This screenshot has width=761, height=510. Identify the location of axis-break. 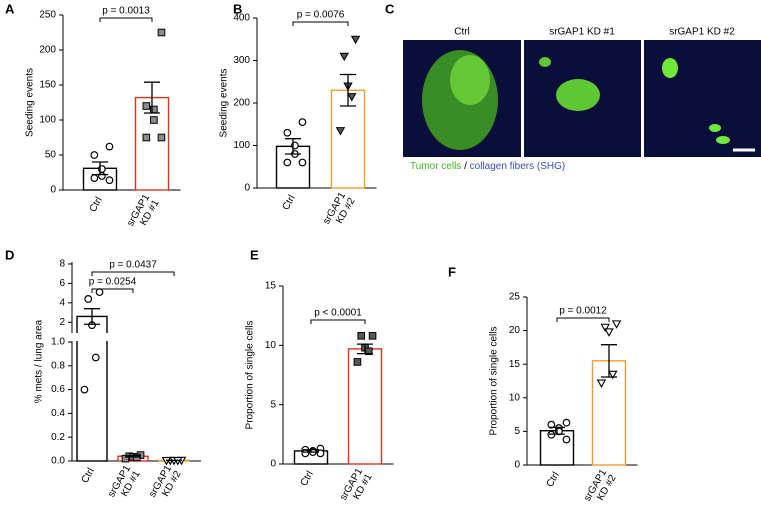
(91, 337).